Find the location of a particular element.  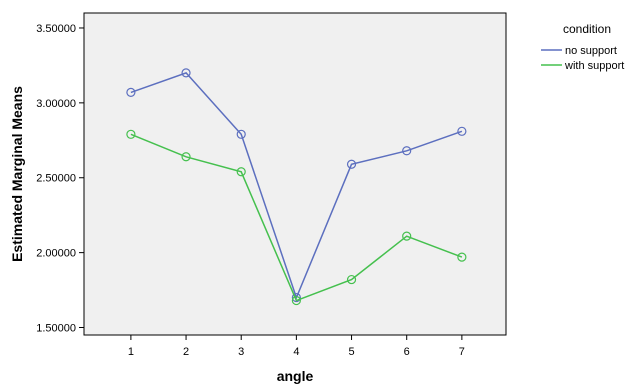

legend: condition no support with support is located at coordinates (582, 47).